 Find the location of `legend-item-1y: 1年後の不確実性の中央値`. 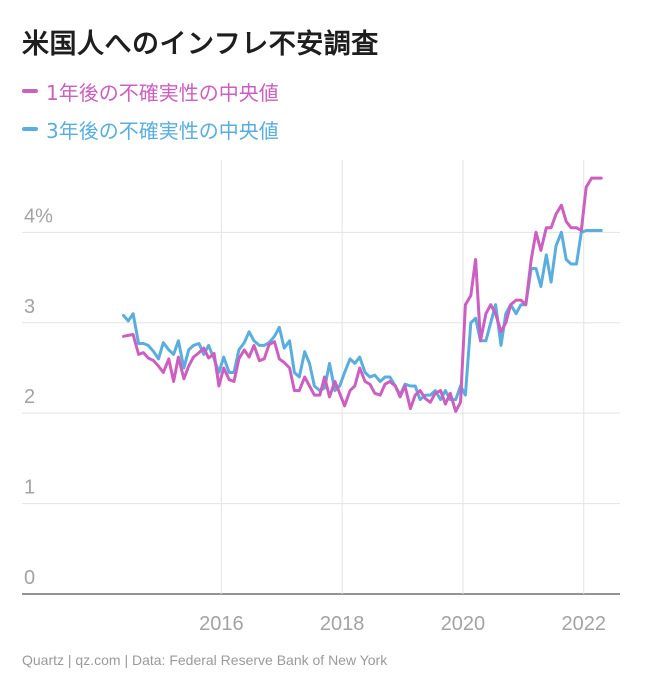

legend-item-1y: 1年後の不確実性の中央値 is located at coordinates (150, 91).